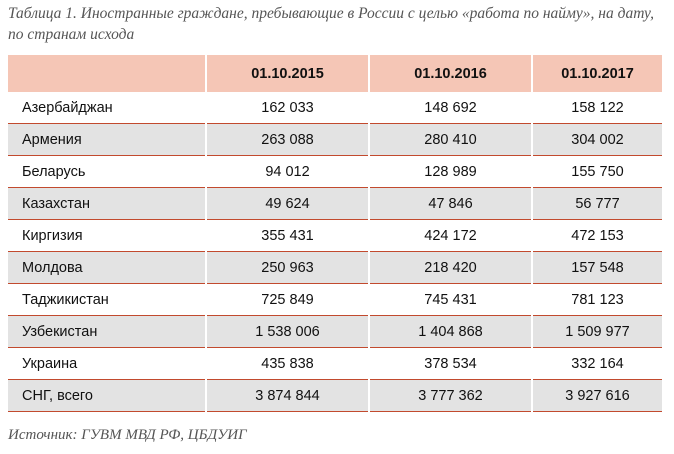 The height and width of the screenshot is (454, 674). I want to click on header-cell-country, so click(107, 73).